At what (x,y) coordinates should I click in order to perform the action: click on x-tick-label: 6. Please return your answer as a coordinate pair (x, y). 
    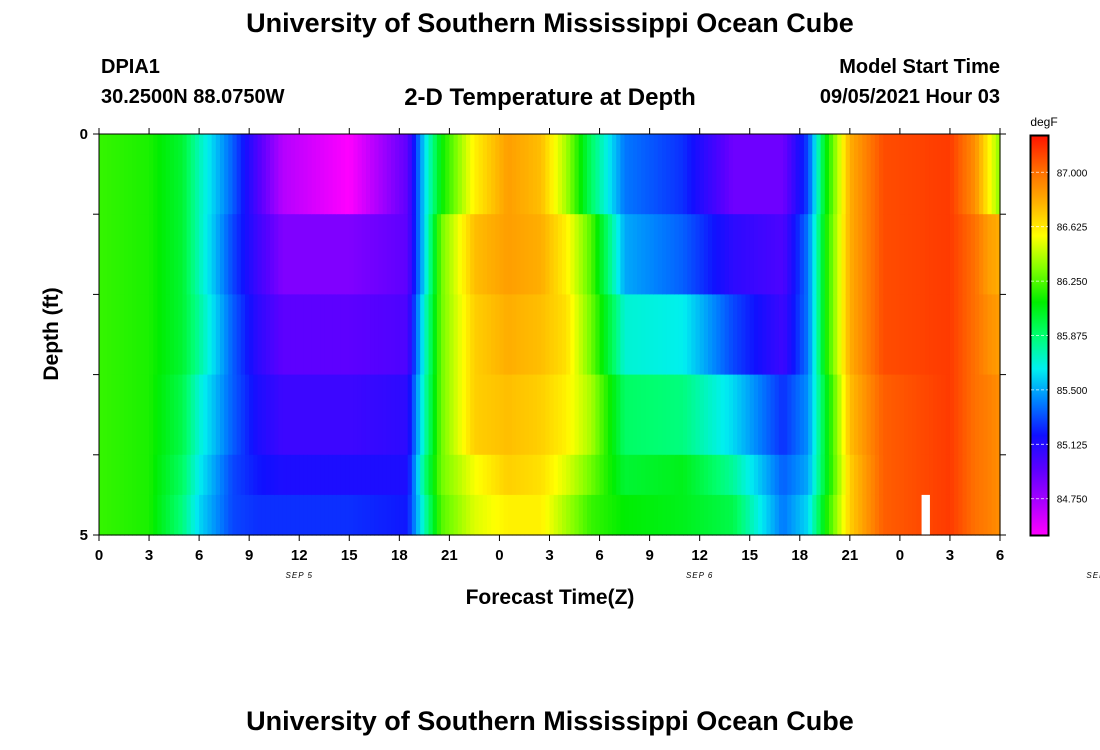
    Looking at the image, I should click on (199, 555).